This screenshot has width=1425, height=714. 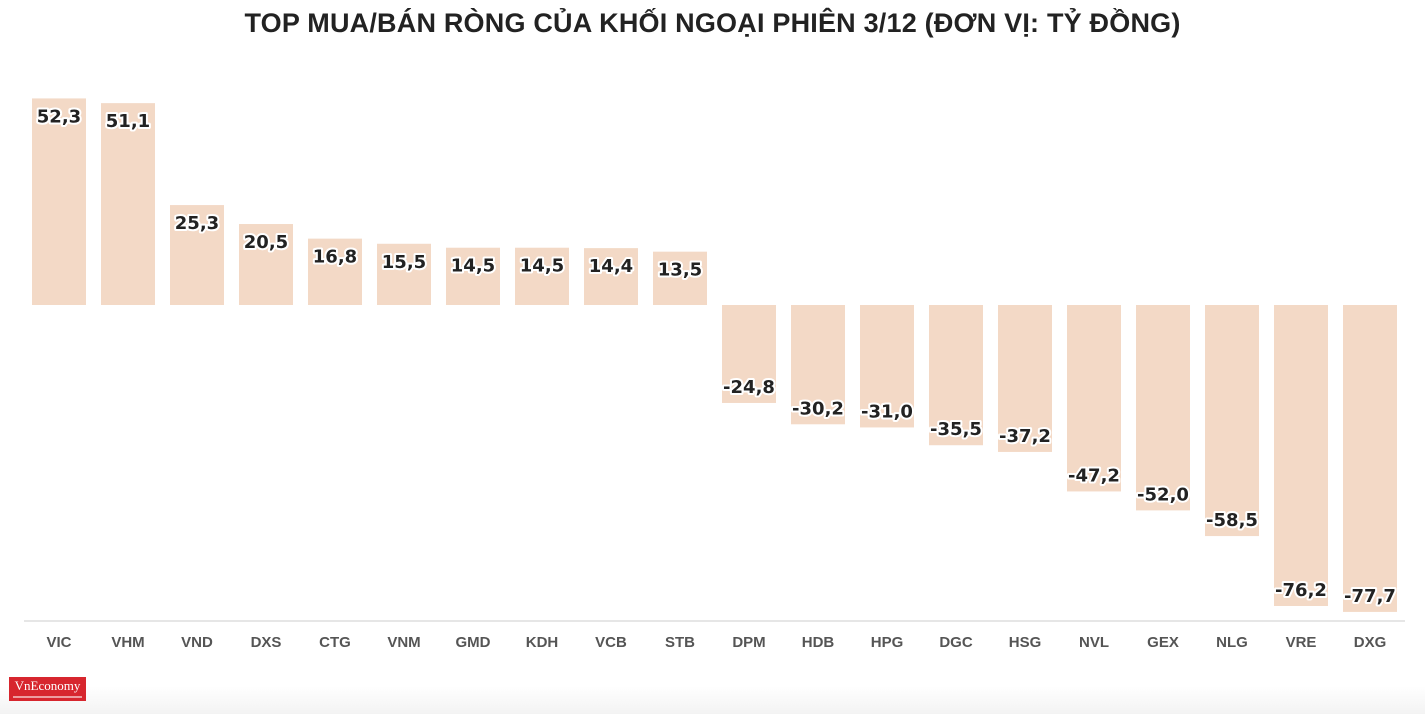 I want to click on category-label-hpg: HPG, so click(x=887, y=642).